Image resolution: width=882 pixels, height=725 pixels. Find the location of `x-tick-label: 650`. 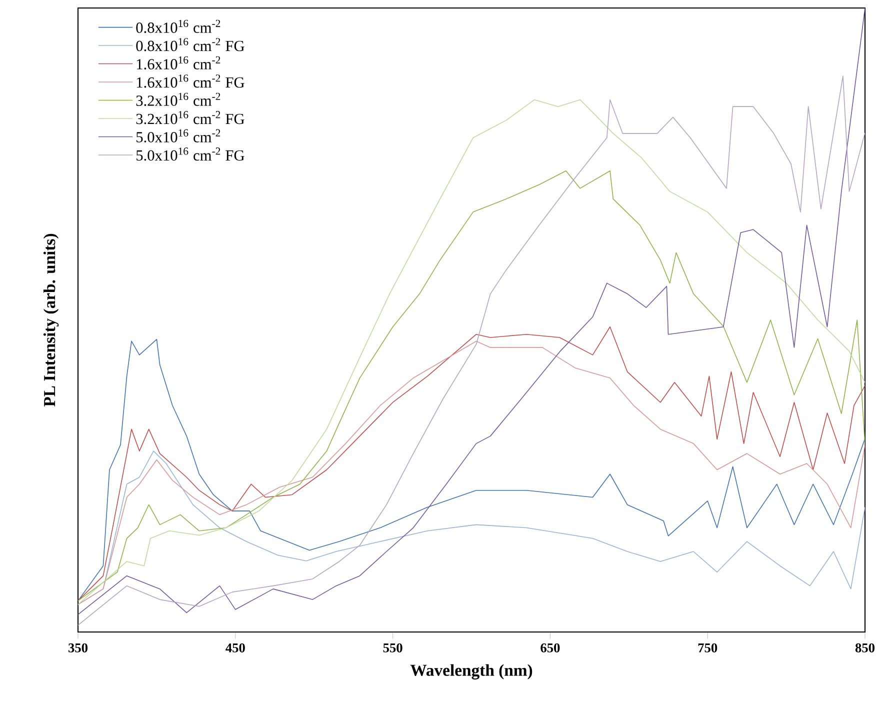

x-tick-label: 650 is located at coordinates (550, 647).